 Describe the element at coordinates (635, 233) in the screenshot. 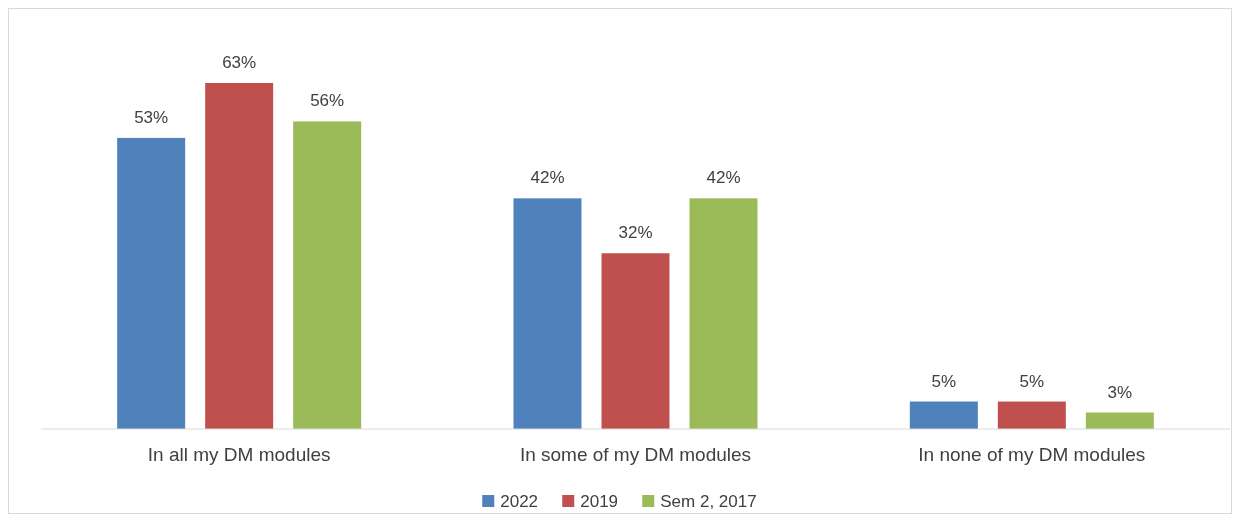

I see `data-label: 32%` at that location.